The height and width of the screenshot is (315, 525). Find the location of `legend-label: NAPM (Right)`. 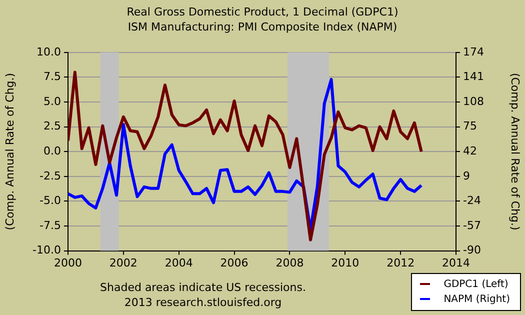

legend-label: NAPM (Right) is located at coordinates (477, 299).